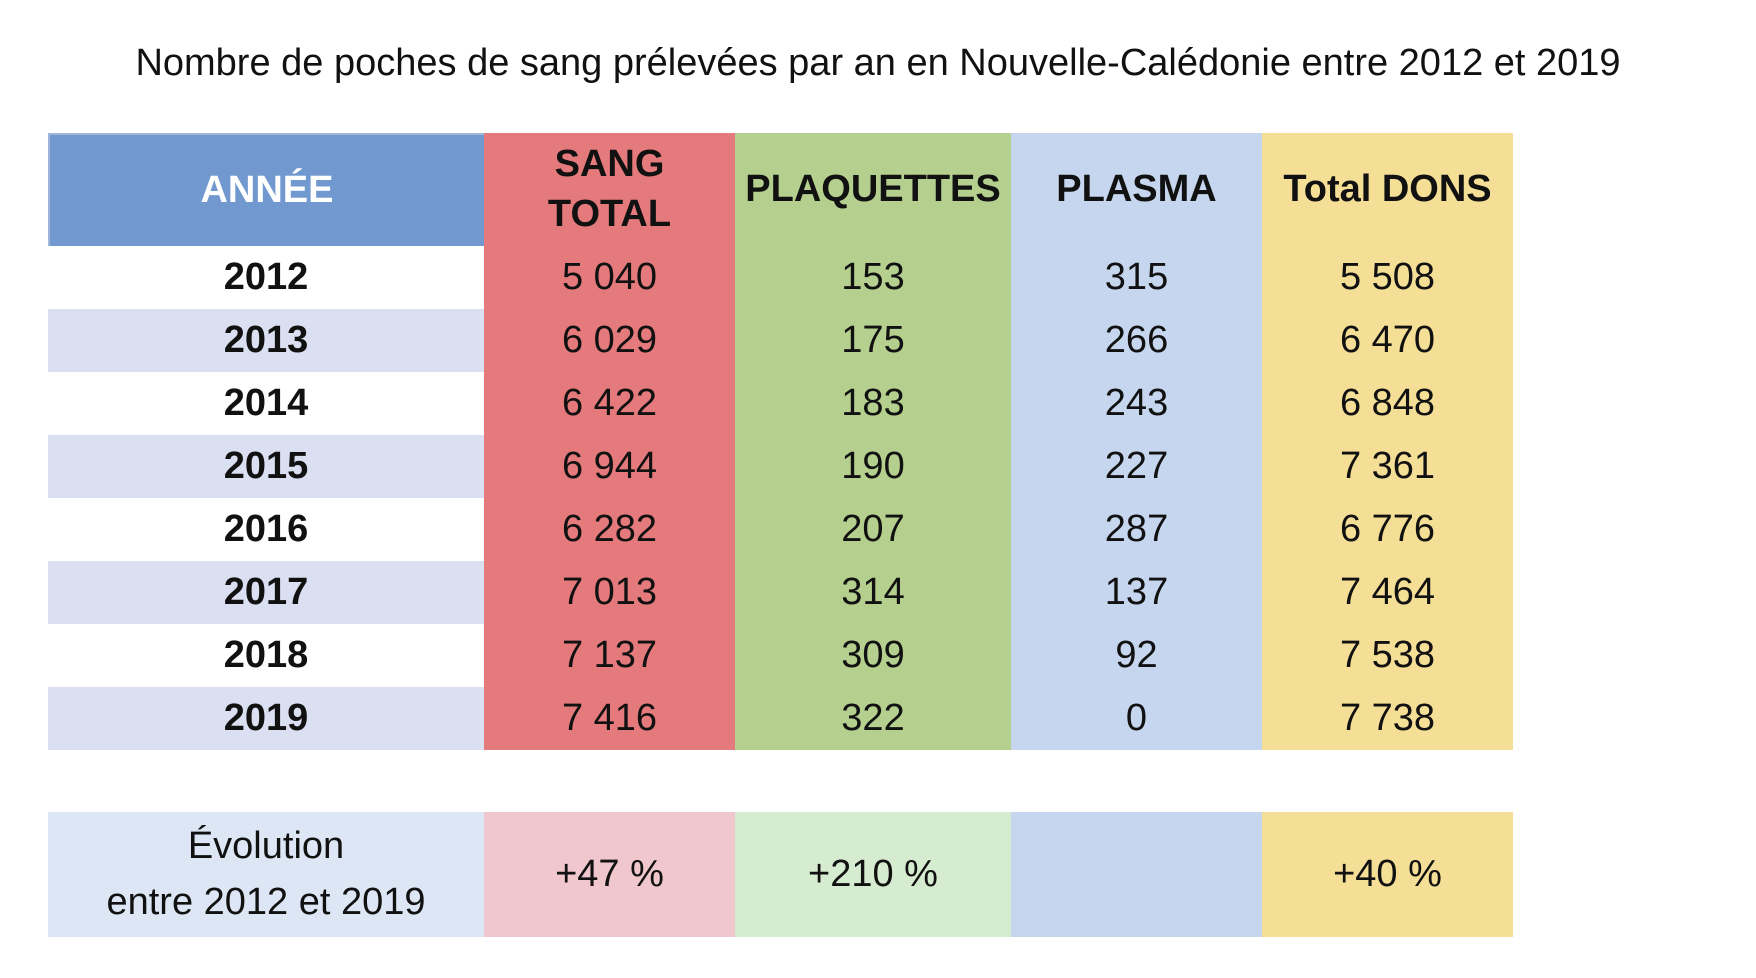 The image size is (1756, 978). I want to click on evolution-total: +40 %, so click(1387, 874).